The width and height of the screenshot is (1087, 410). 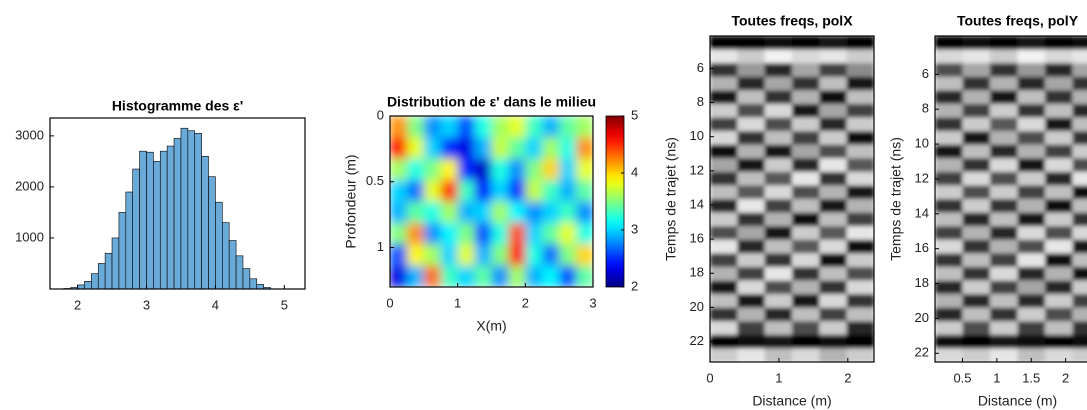 I want to click on y-tick-label: 8, so click(x=700, y=101).